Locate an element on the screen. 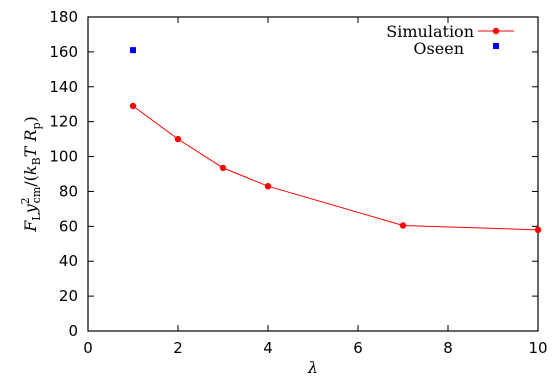 This screenshot has height=377, width=560. legend-marker-simulation is located at coordinates (496, 31).